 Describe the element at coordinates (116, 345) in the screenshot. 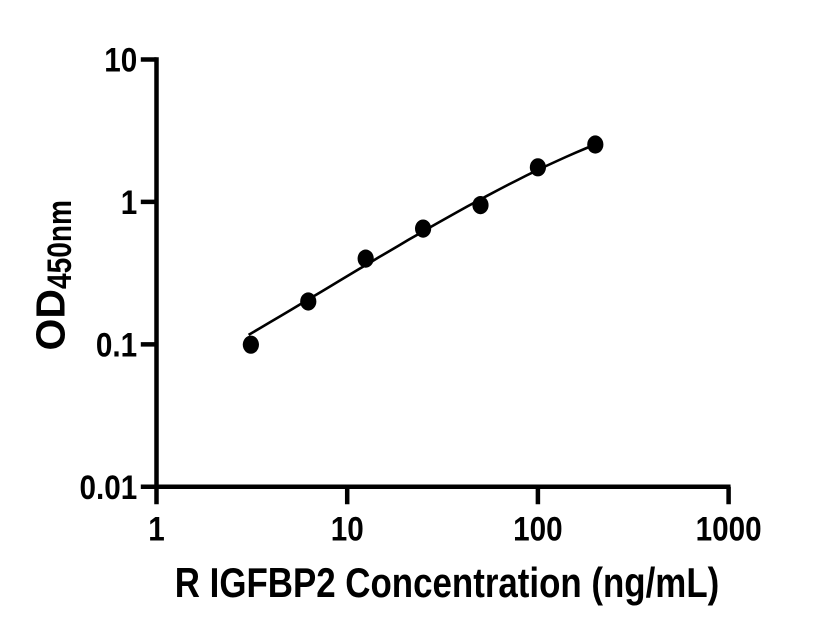

I see `svg-text: 0.1` at that location.